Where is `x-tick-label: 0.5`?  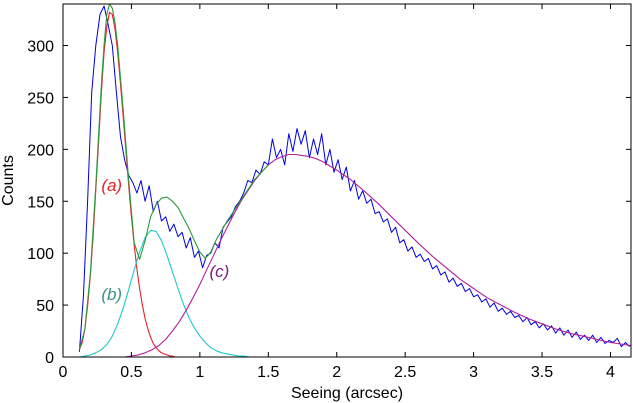
x-tick-label: 0.5 is located at coordinates (131, 372).